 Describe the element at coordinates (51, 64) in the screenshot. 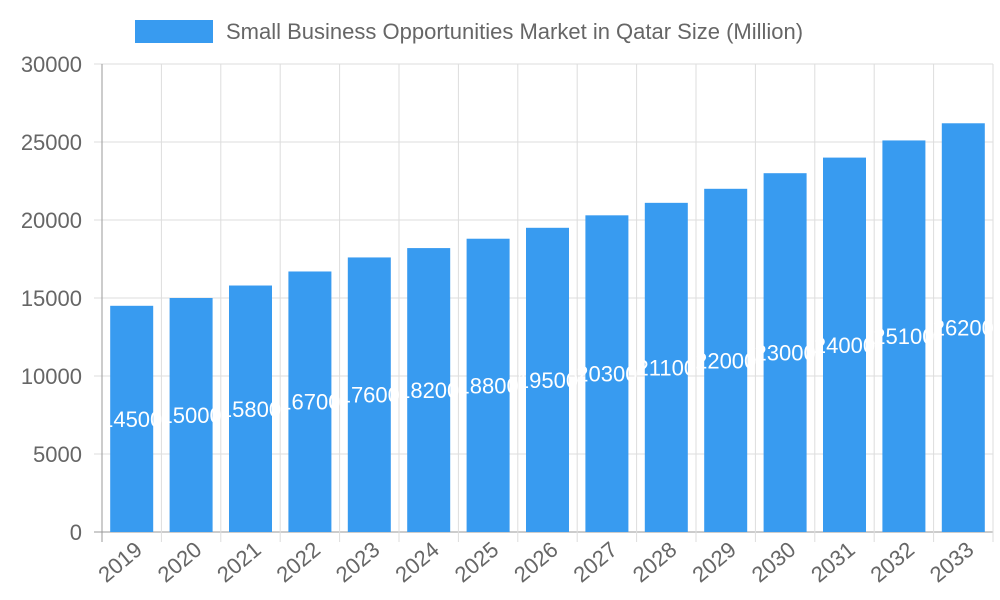

I see `y-tick-label: 30000` at that location.